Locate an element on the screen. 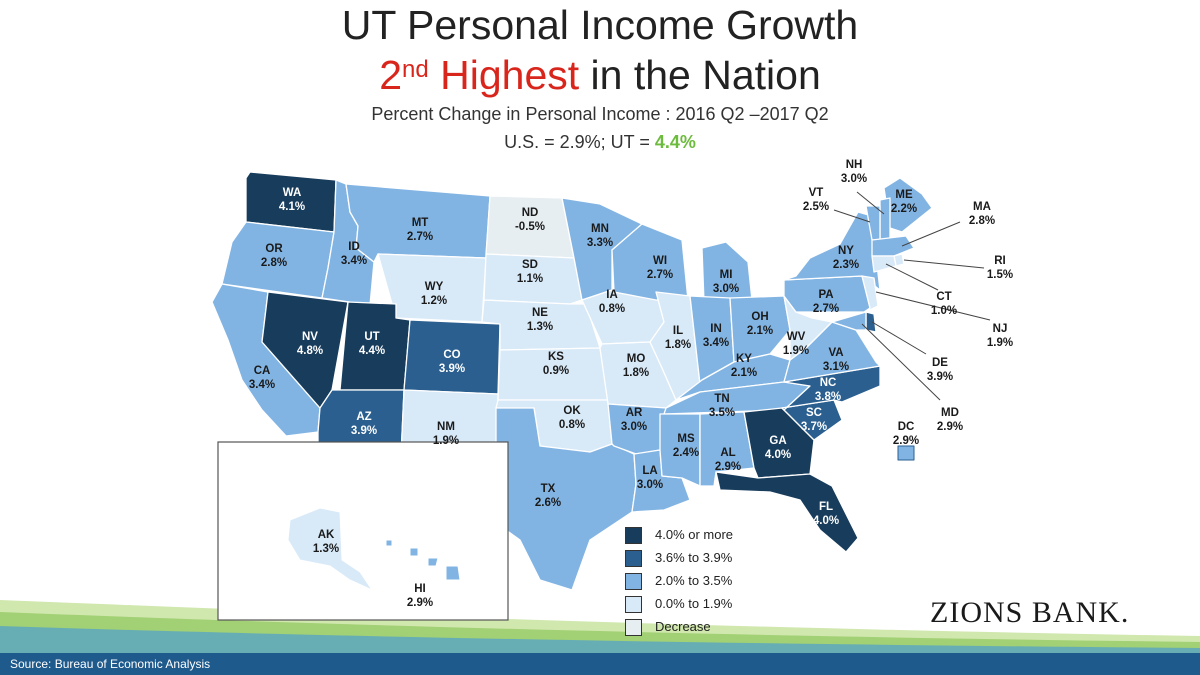  state-value-az: 3.9% is located at coordinates (364, 431).